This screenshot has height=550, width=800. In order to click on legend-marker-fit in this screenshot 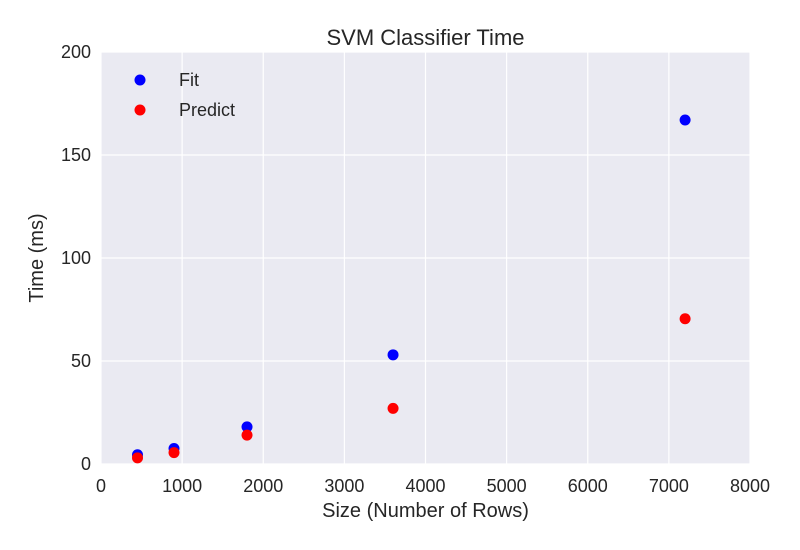, I will do `click(140, 80)`.